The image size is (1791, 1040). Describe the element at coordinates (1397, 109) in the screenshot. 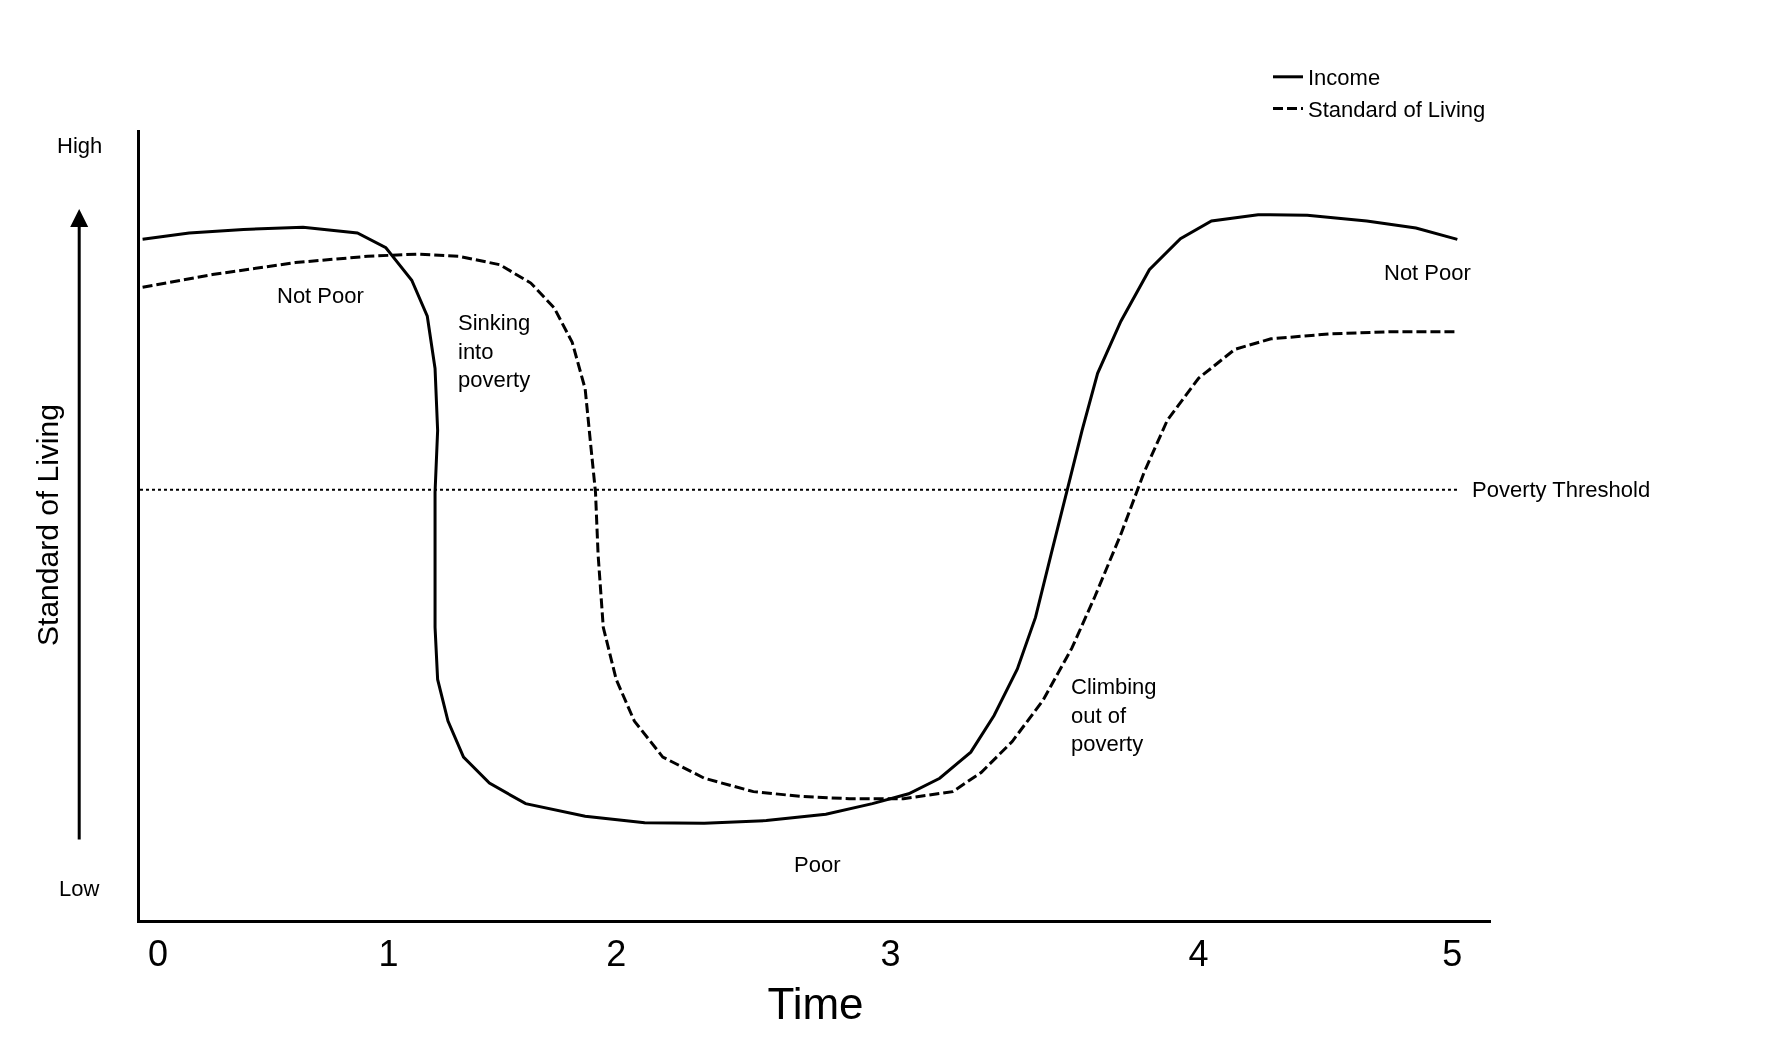

I see `legend-label: Standard of Living` at that location.